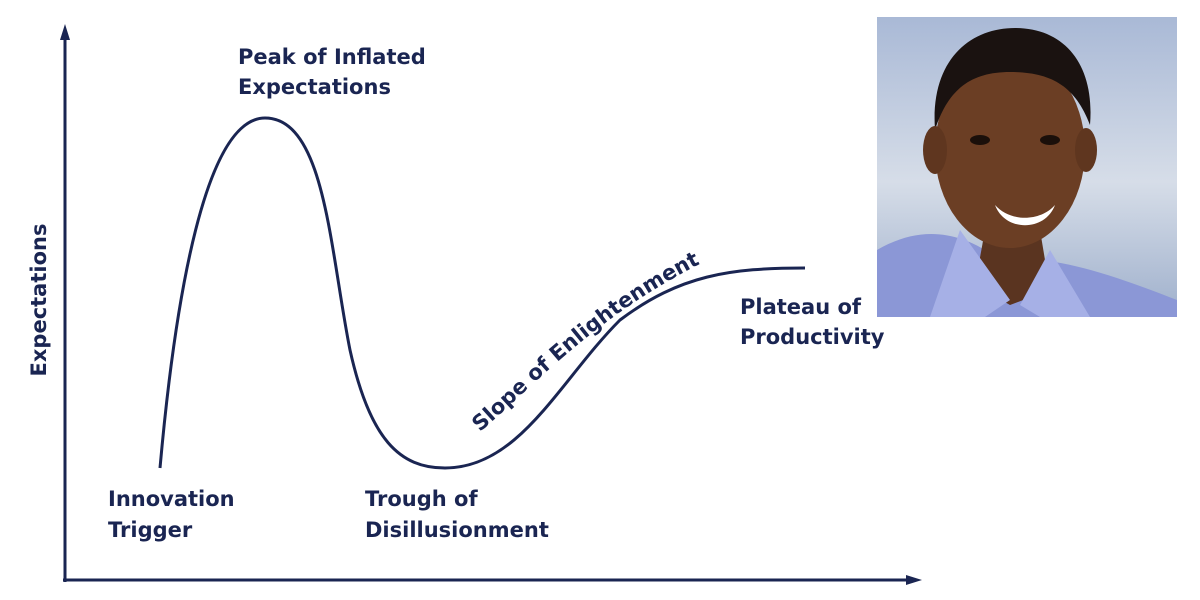 The width and height of the screenshot is (1200, 600). I want to click on portrait, so click(1027, 167).